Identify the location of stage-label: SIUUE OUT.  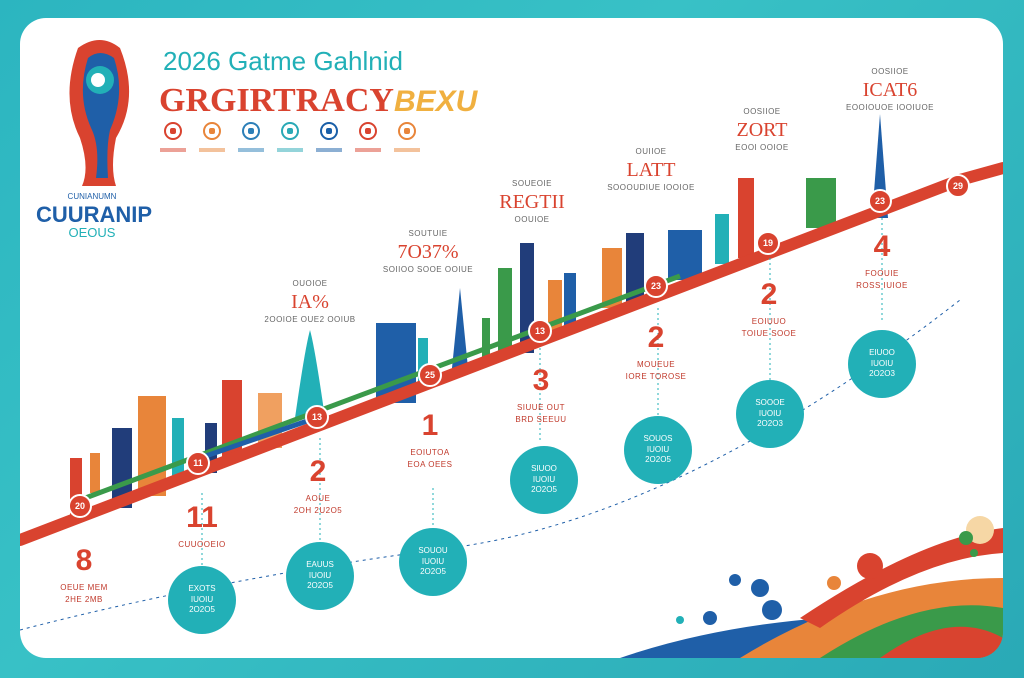
(541, 407).